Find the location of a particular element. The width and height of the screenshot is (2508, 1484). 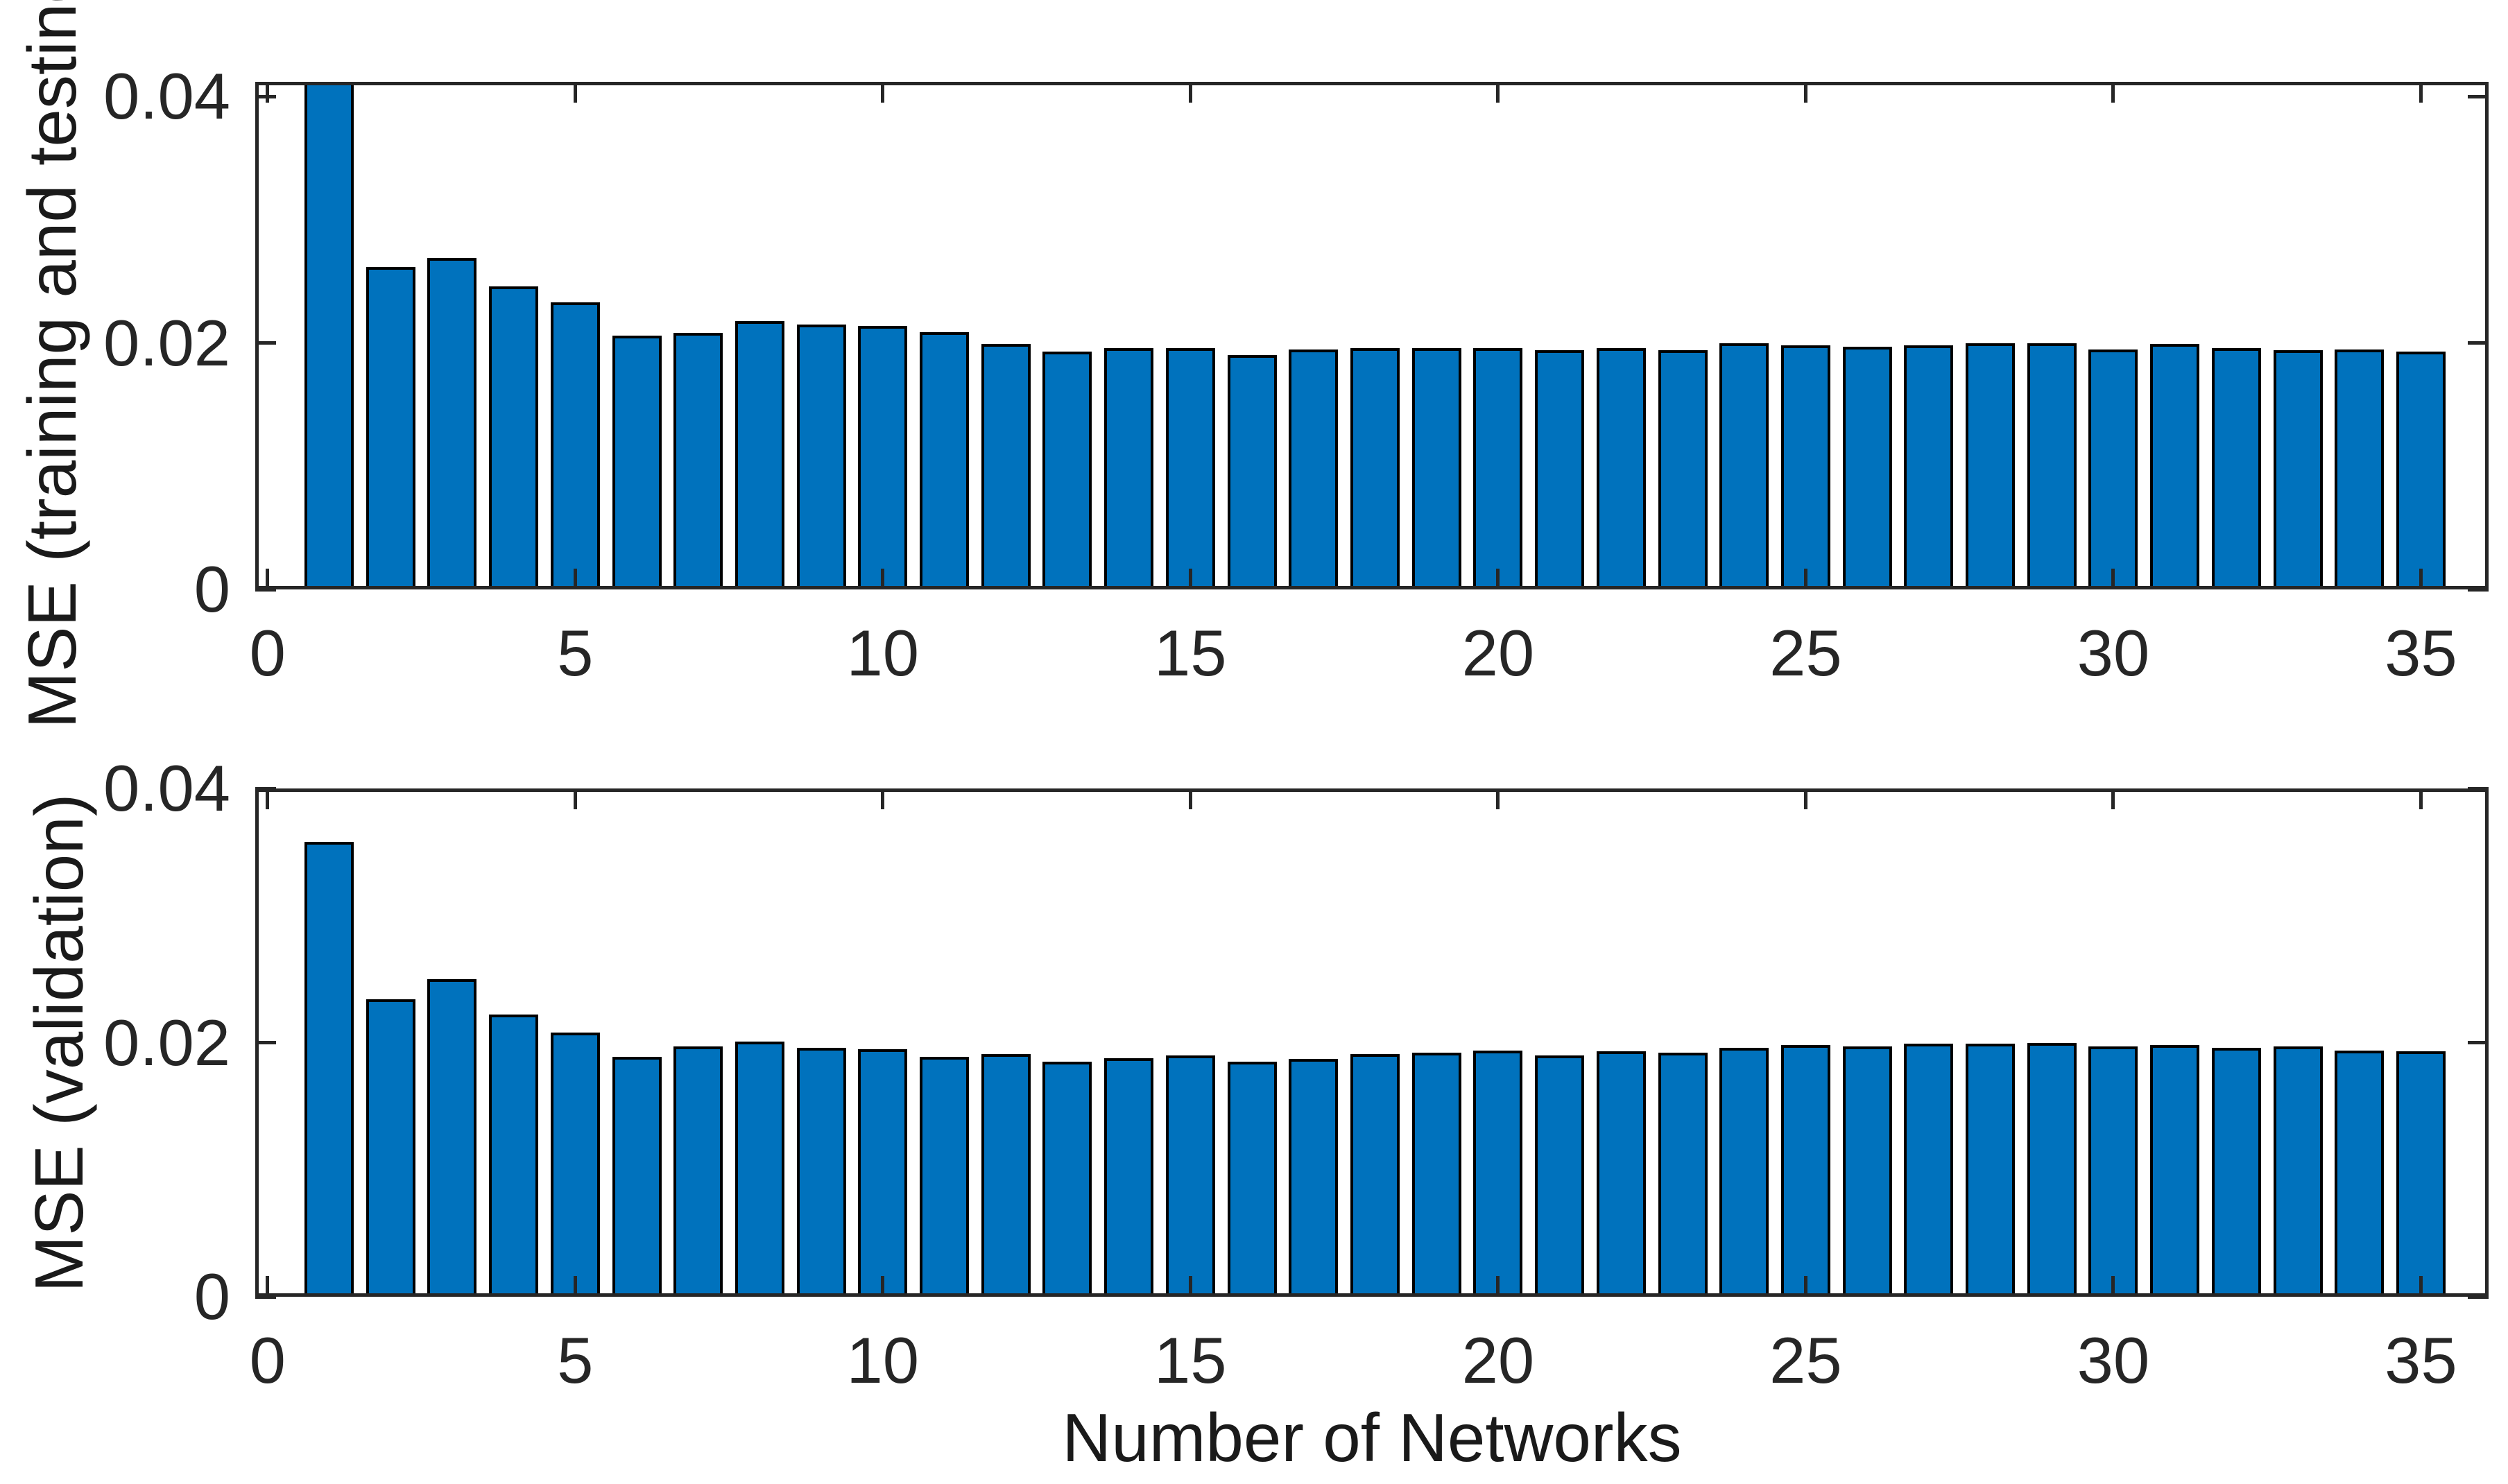

x-tick-label: 25 is located at coordinates (1805, 1360).